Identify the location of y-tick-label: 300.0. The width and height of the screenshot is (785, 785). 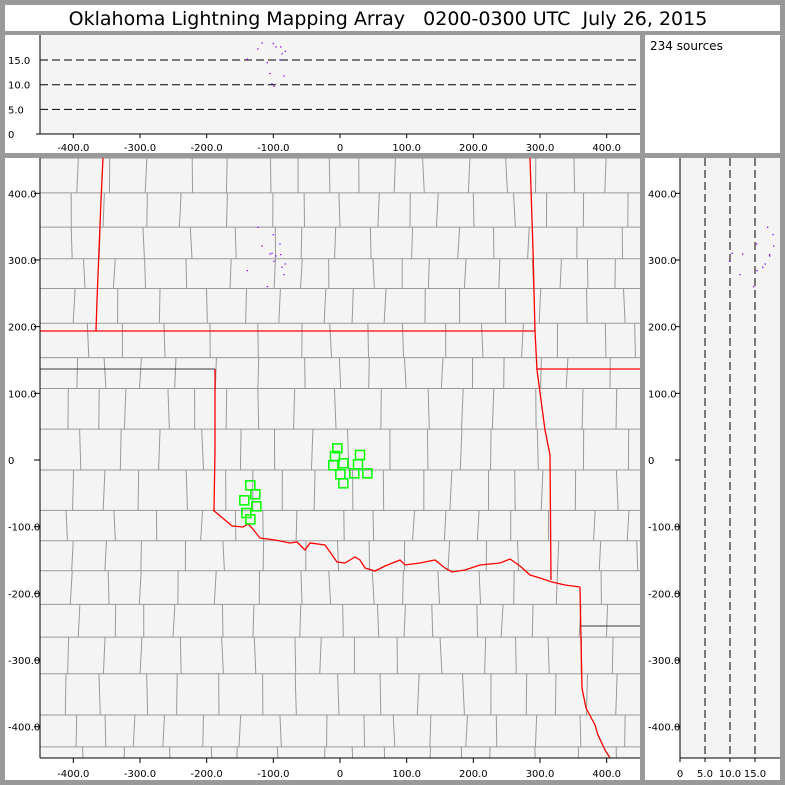
(22, 261).